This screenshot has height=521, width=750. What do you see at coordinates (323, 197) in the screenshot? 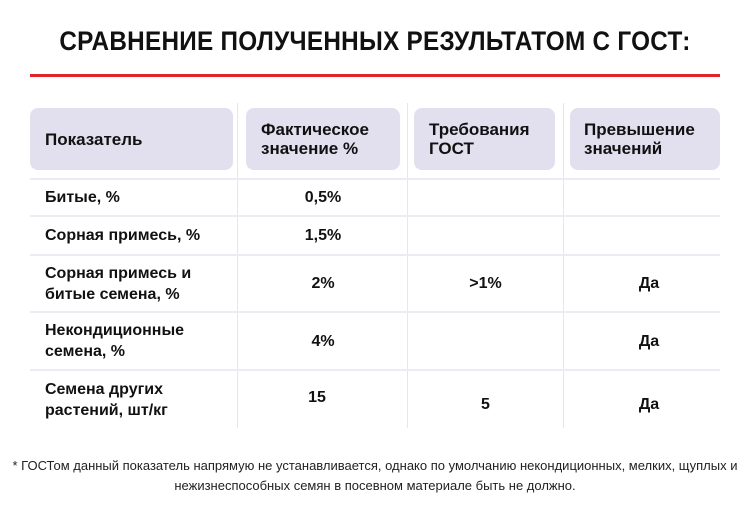
I see `row-actual: 0,5%` at bounding box center [323, 197].